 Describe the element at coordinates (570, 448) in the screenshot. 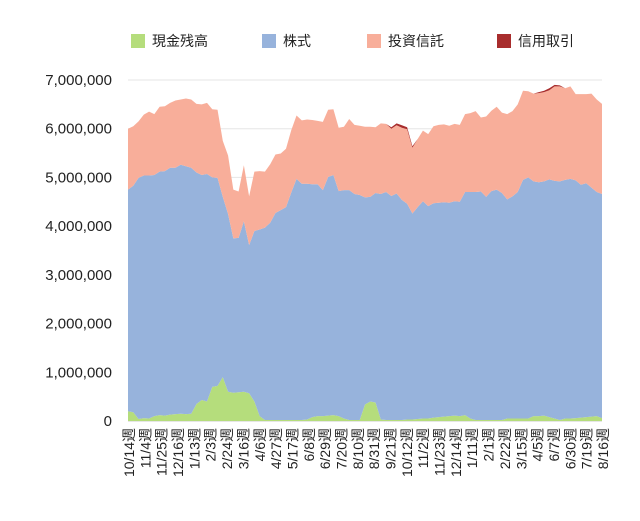

I see `x-tick-label: 6/30週` at that location.